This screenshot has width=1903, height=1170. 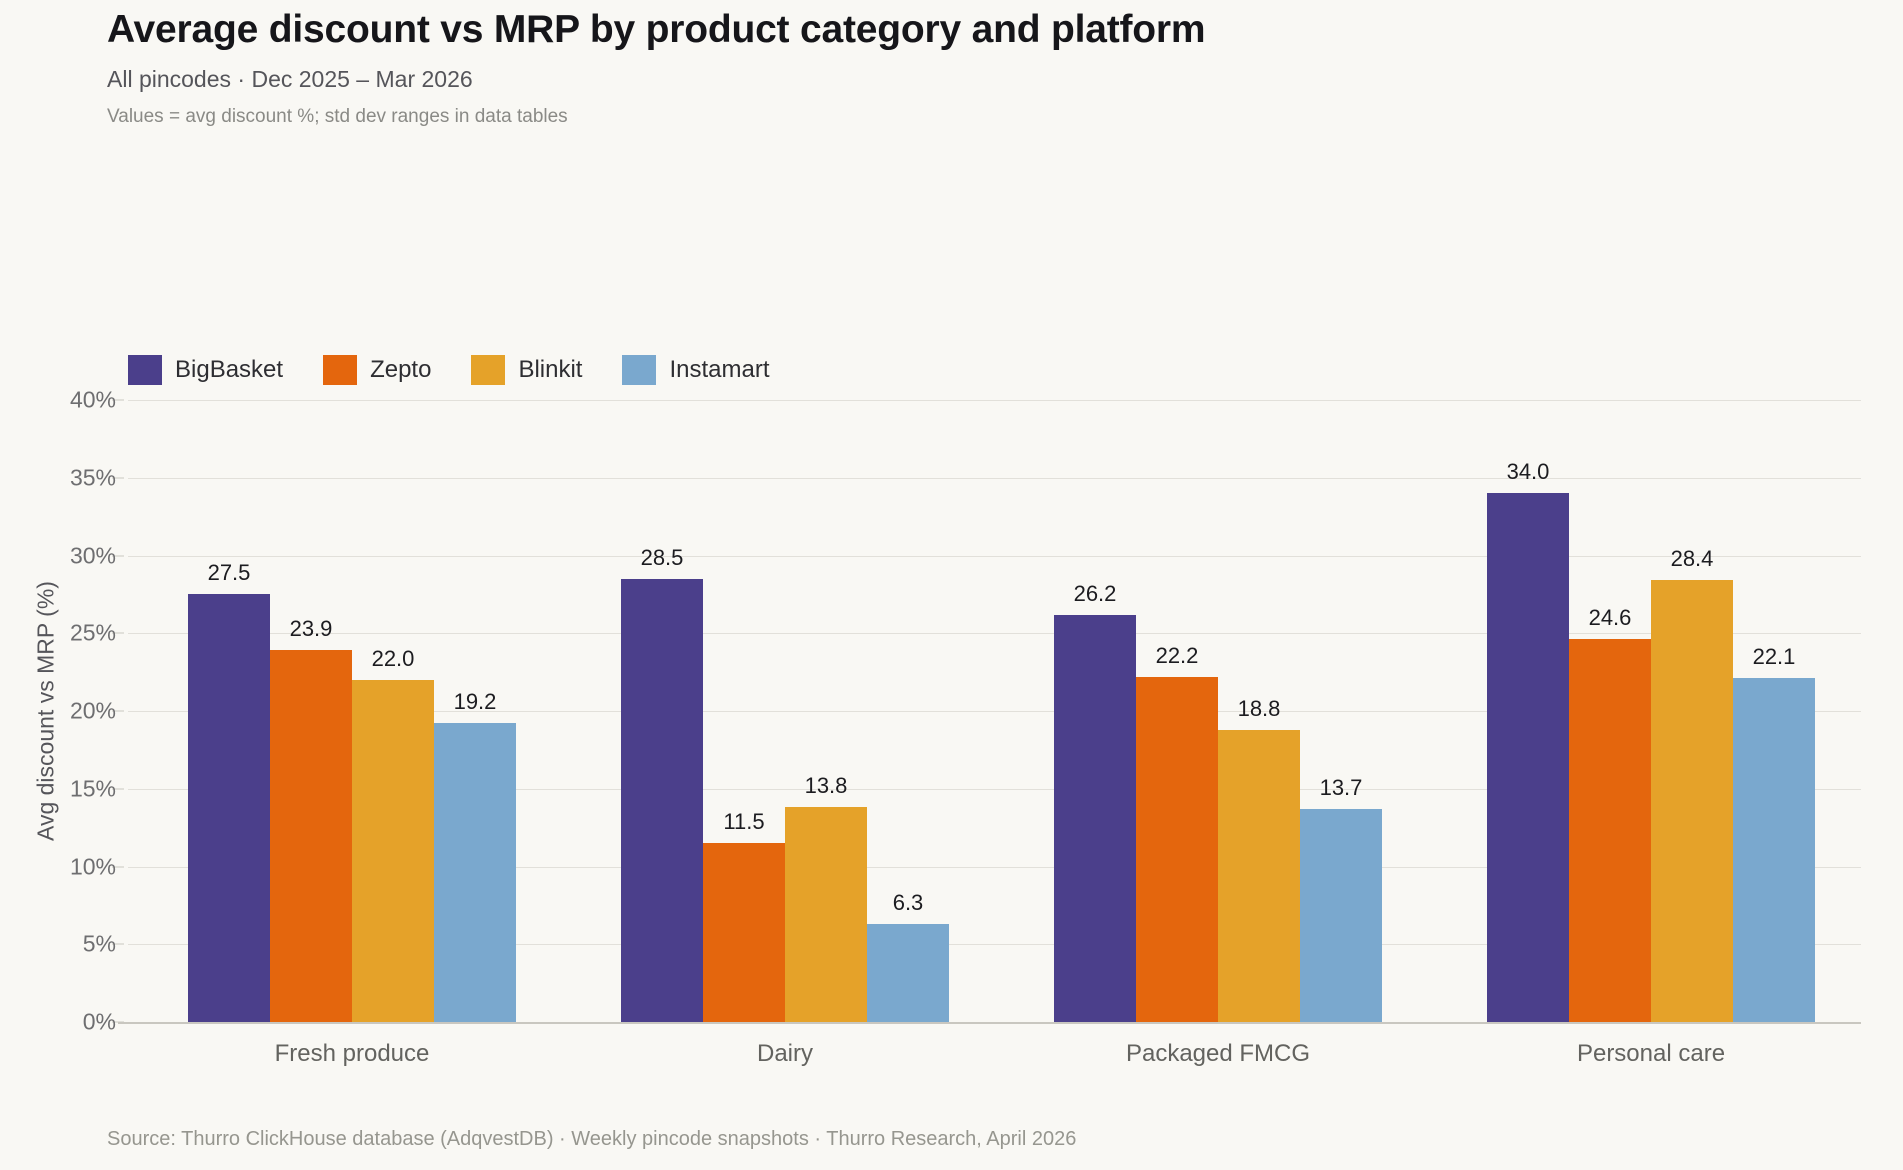 I want to click on bar-blinkit-fresh-produce: 22.0, so click(x=393, y=711).